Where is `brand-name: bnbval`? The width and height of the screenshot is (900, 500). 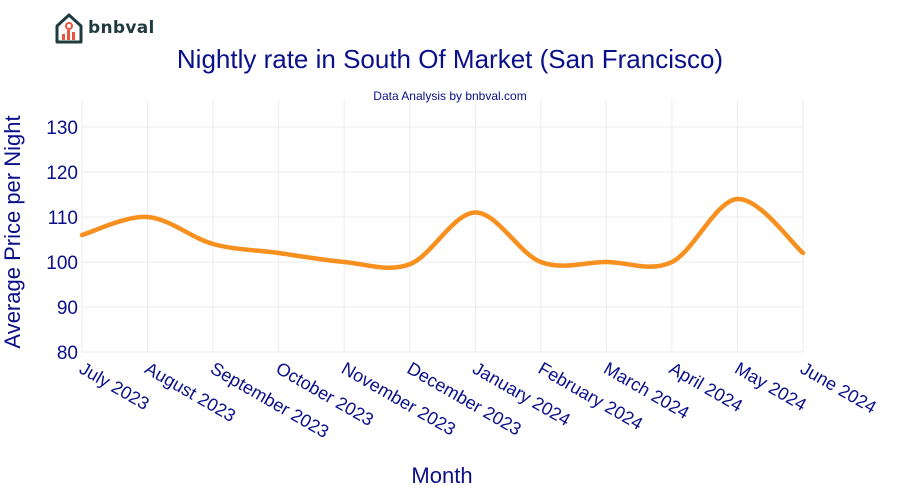
brand-name: bnbval is located at coordinates (121, 28).